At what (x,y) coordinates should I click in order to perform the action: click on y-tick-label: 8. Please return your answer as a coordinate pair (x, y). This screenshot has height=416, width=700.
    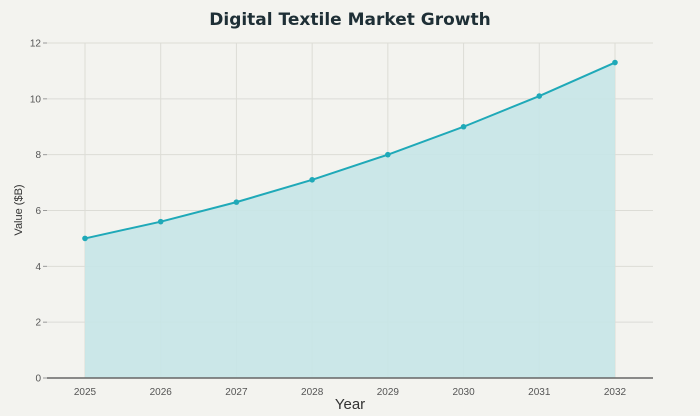
    Looking at the image, I should click on (38, 155).